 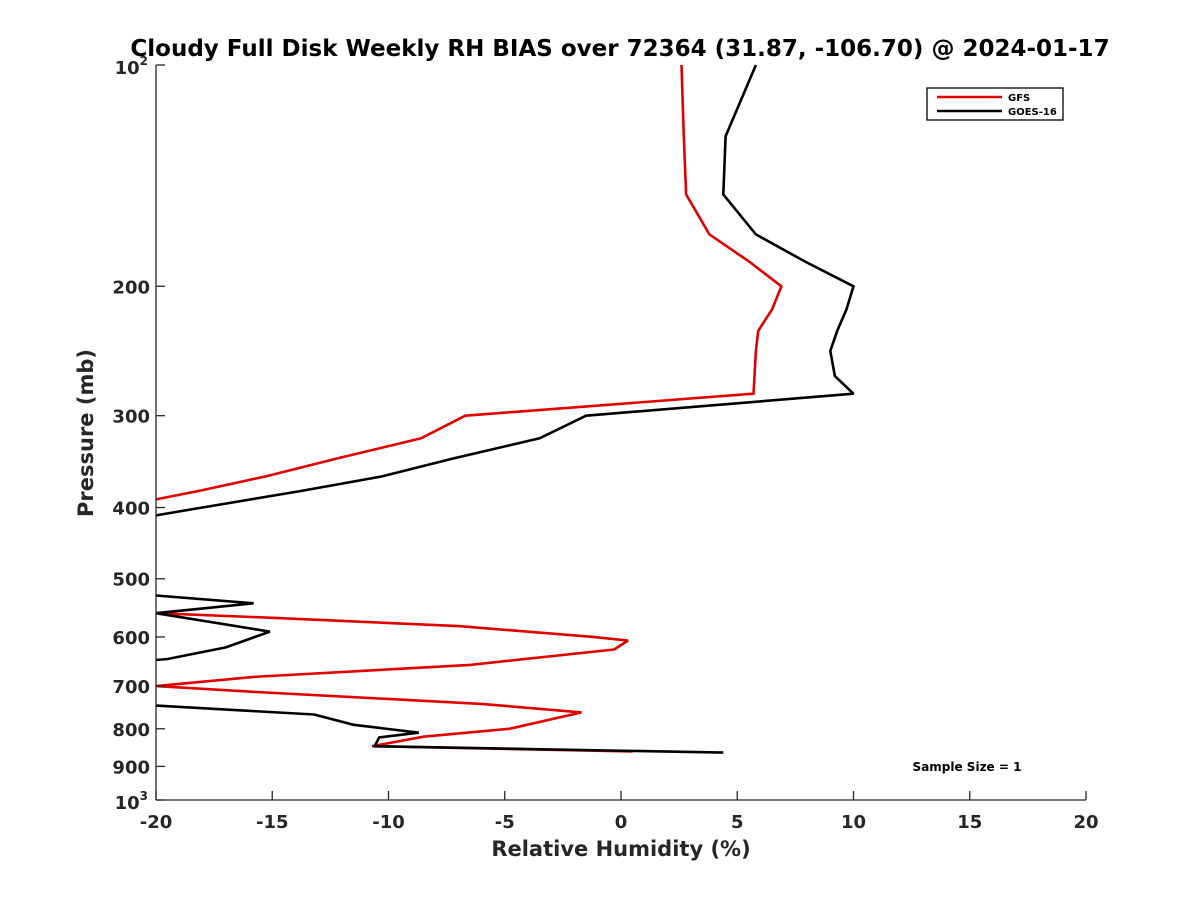 What do you see at coordinates (737, 822) in the screenshot?
I see `x-tick-label: 5` at bounding box center [737, 822].